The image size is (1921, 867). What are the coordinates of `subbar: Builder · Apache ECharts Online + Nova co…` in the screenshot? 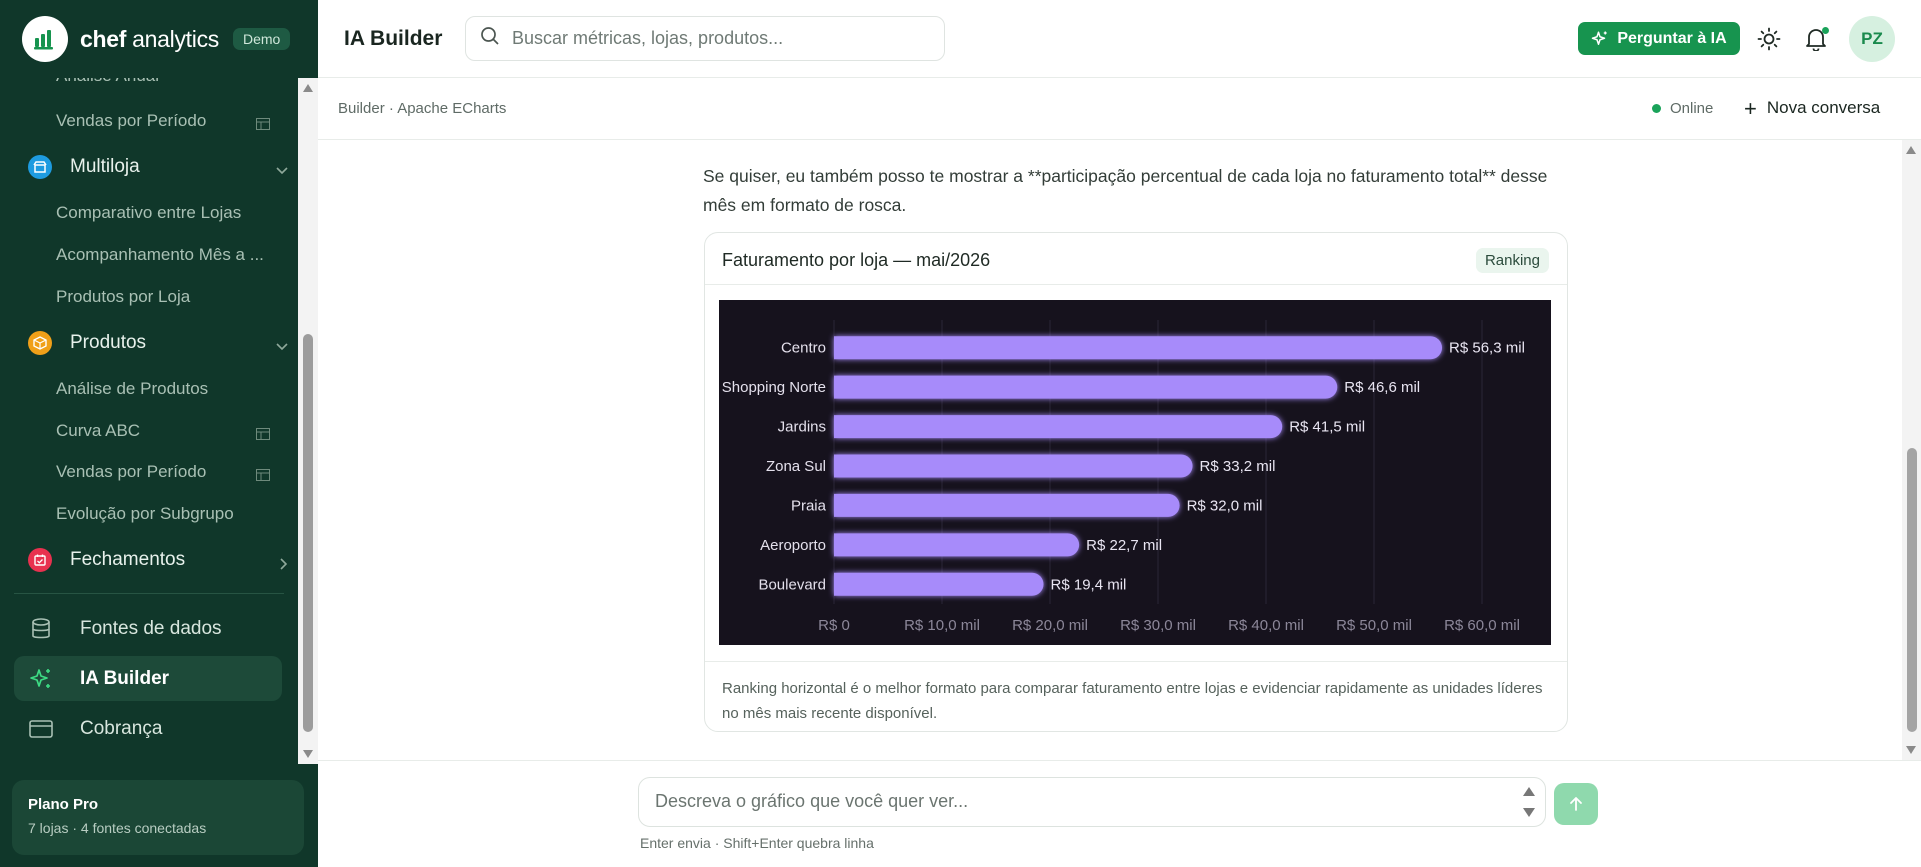 It's located at (1119, 109).